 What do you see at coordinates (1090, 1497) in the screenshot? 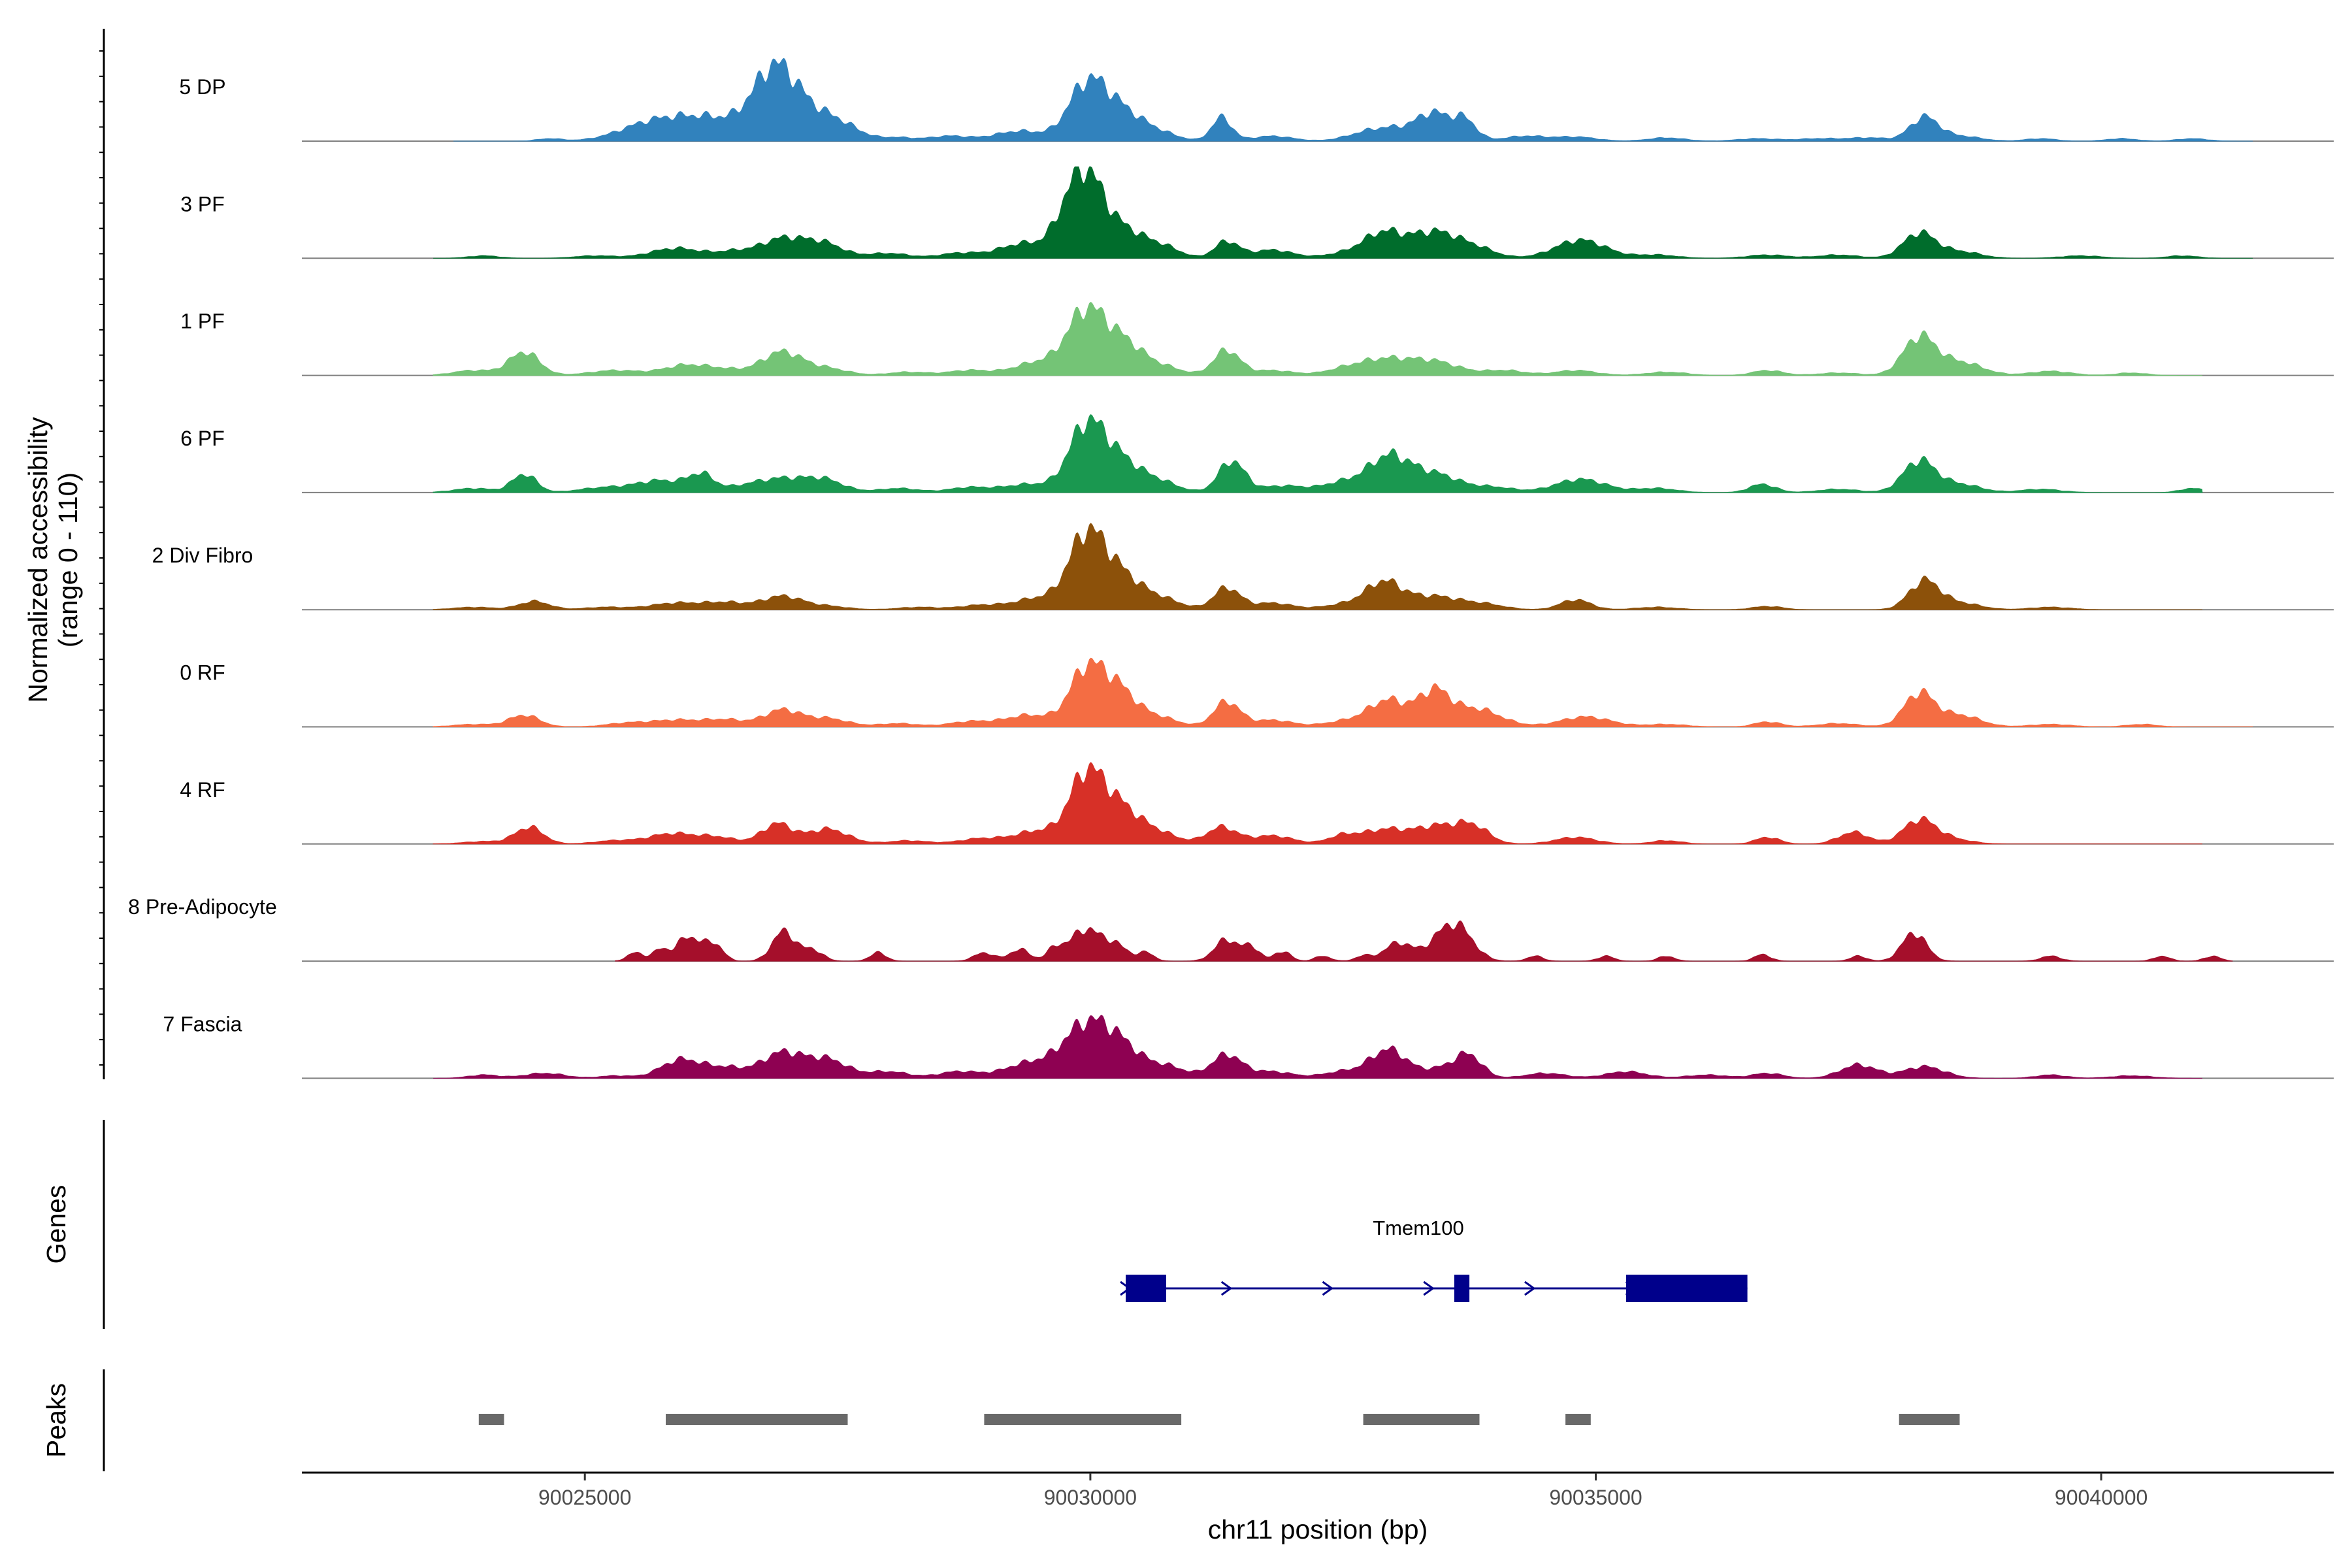
I see `x-tick-label: 90030000` at bounding box center [1090, 1497].